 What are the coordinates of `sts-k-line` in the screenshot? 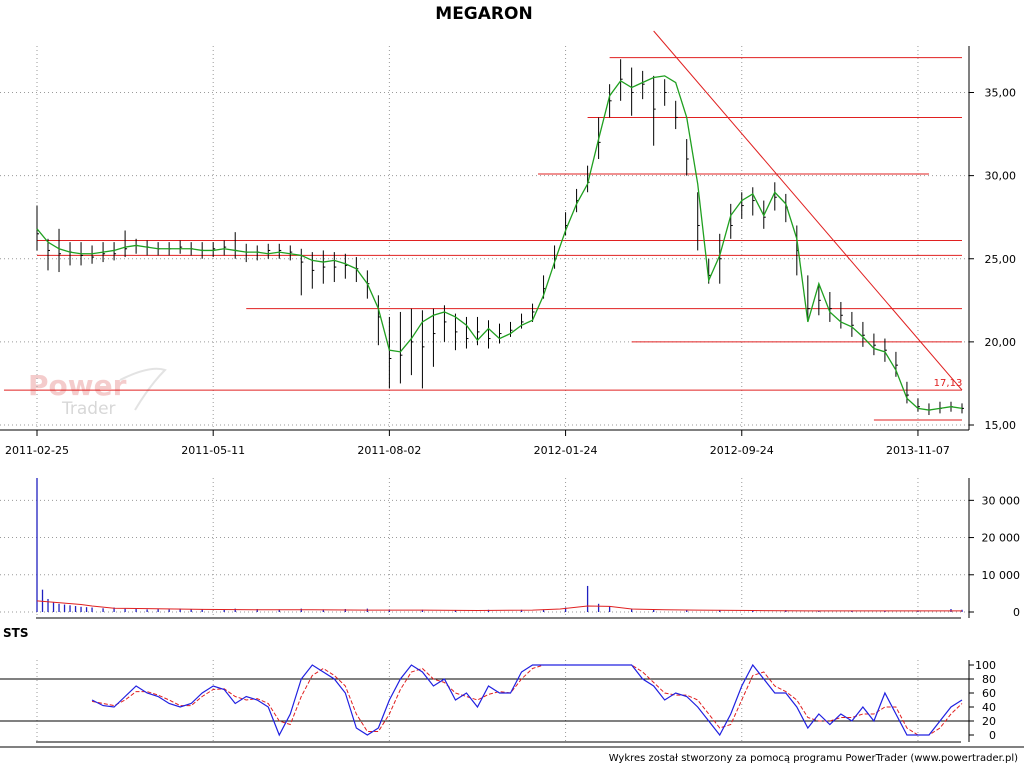 It's located at (527, 700).